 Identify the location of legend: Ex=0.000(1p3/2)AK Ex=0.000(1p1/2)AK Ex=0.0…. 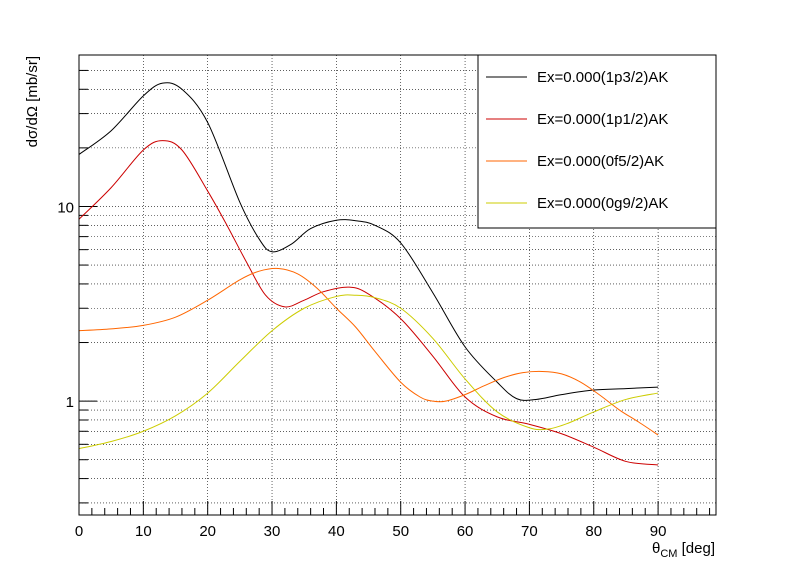
(597, 141).